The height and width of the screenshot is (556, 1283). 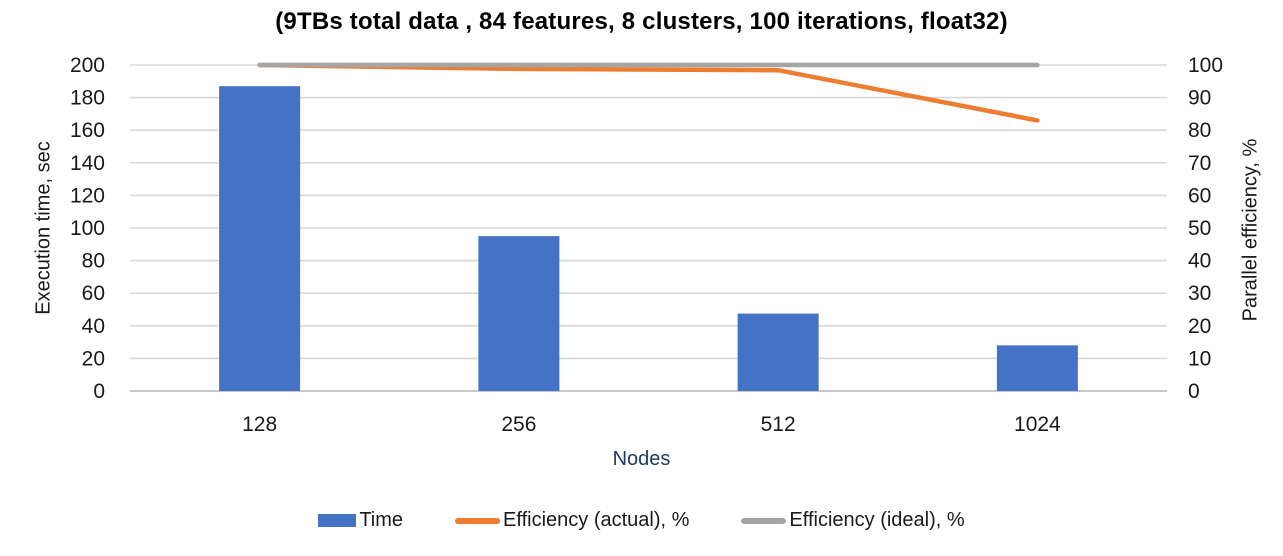 What do you see at coordinates (1205, 65) in the screenshot?
I see `right-axis-tick-label: 100` at bounding box center [1205, 65].